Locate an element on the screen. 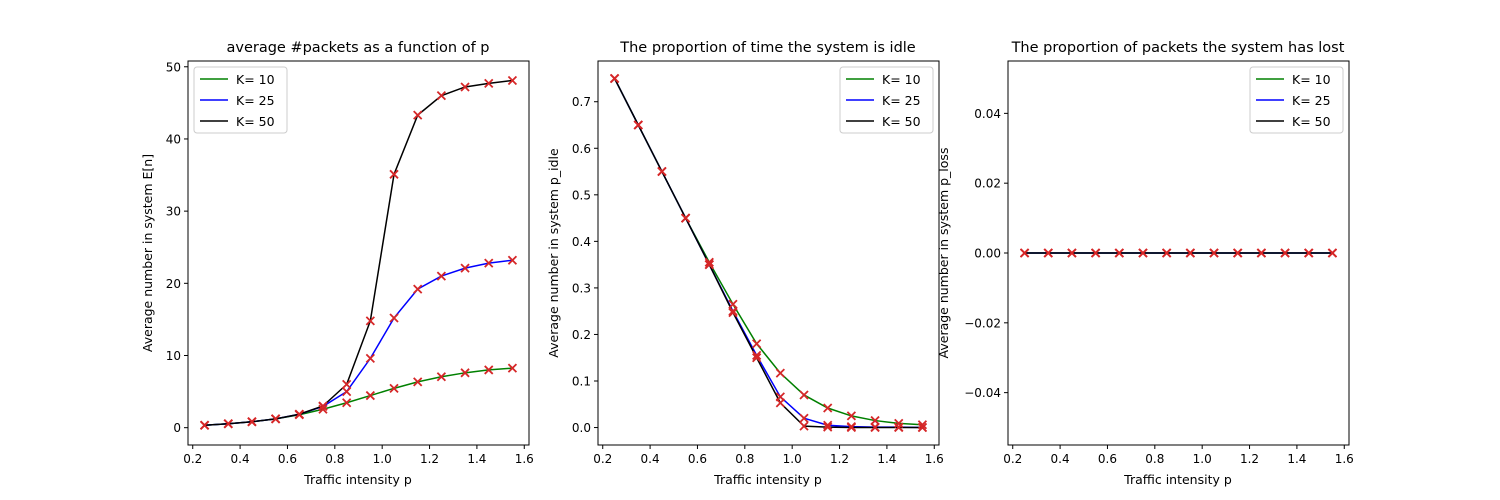 This screenshot has width=1500, height=500. y-tick-label: 0.00 is located at coordinates (987, 254).